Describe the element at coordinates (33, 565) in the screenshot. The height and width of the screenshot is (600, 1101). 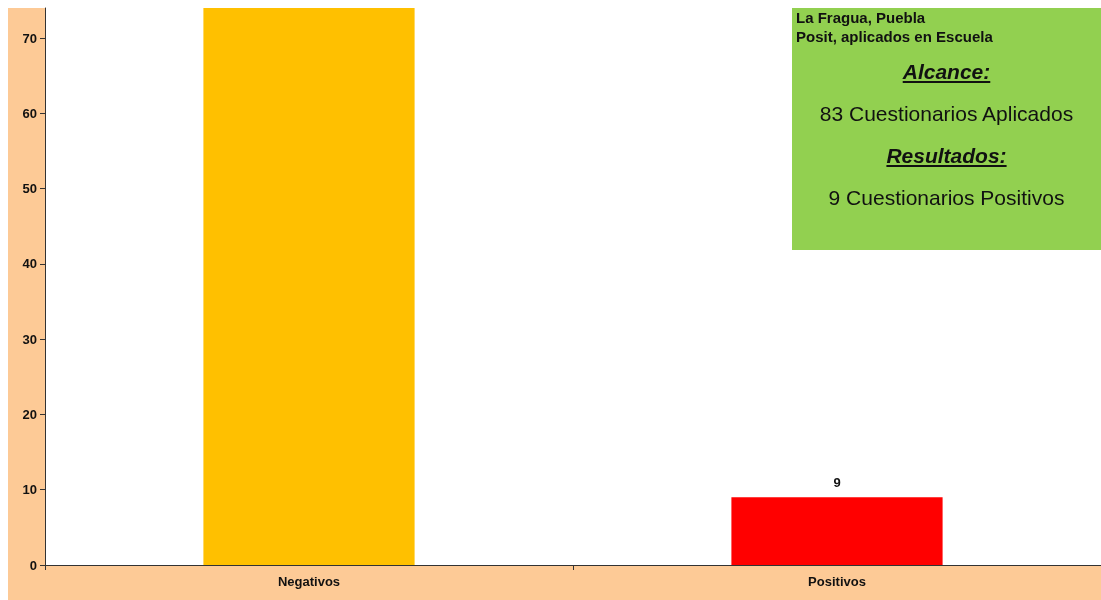
I see `y-tick-label: 0` at that location.